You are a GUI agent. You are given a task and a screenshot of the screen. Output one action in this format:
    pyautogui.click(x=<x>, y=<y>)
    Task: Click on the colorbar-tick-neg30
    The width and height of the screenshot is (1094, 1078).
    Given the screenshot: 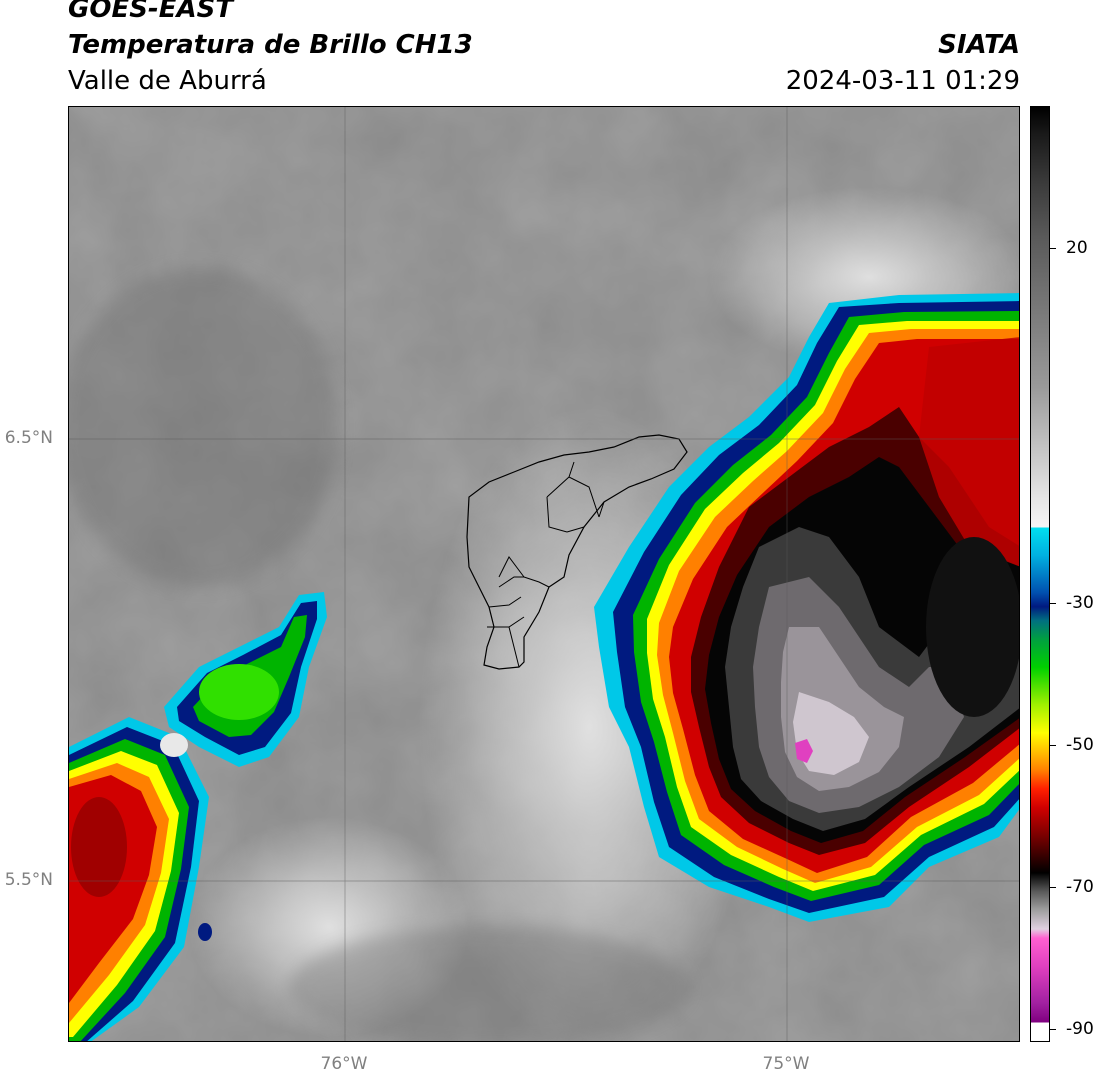 What is the action you would take?
    pyautogui.click(x=1053, y=603)
    